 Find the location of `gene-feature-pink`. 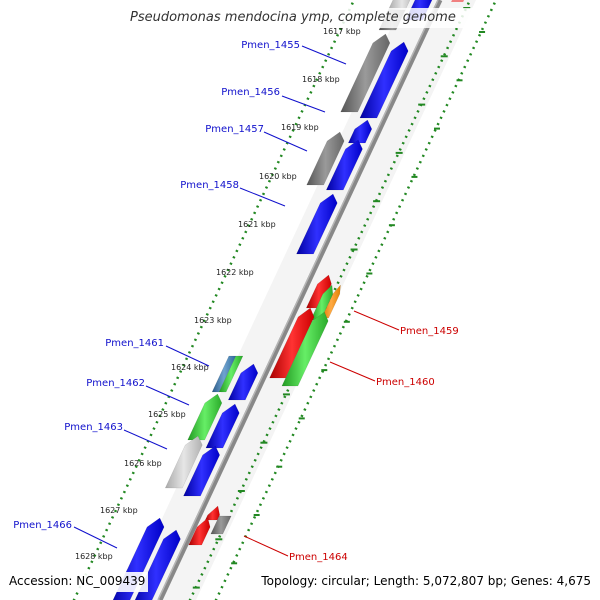

gene-feature-pink is located at coordinates (460, 1).